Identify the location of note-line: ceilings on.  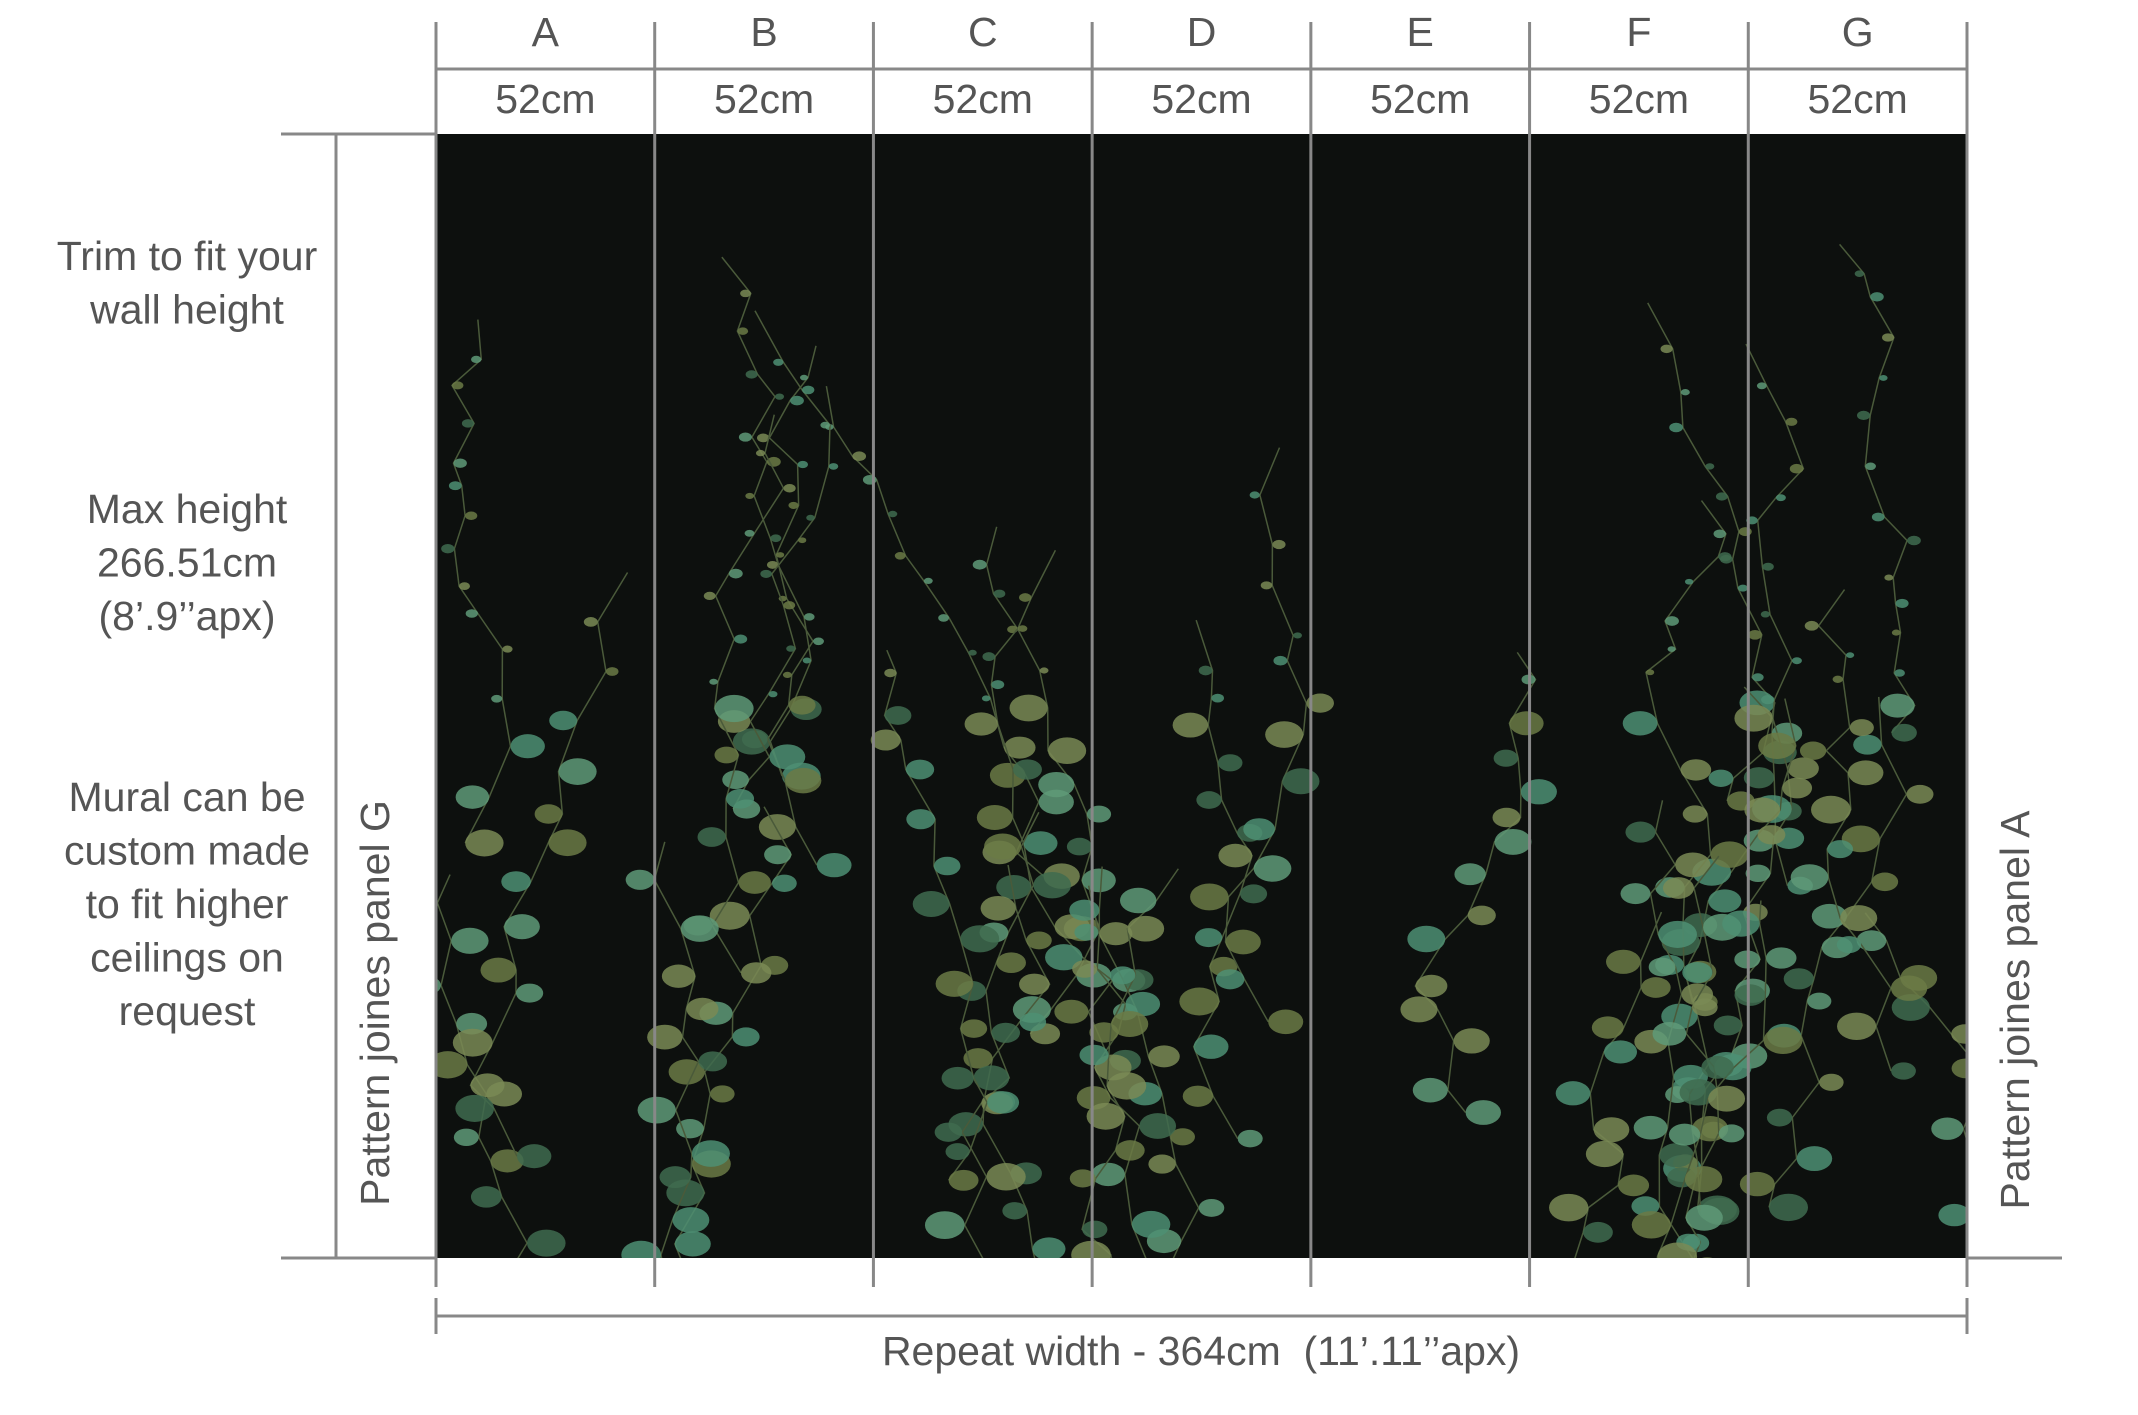
(187, 957).